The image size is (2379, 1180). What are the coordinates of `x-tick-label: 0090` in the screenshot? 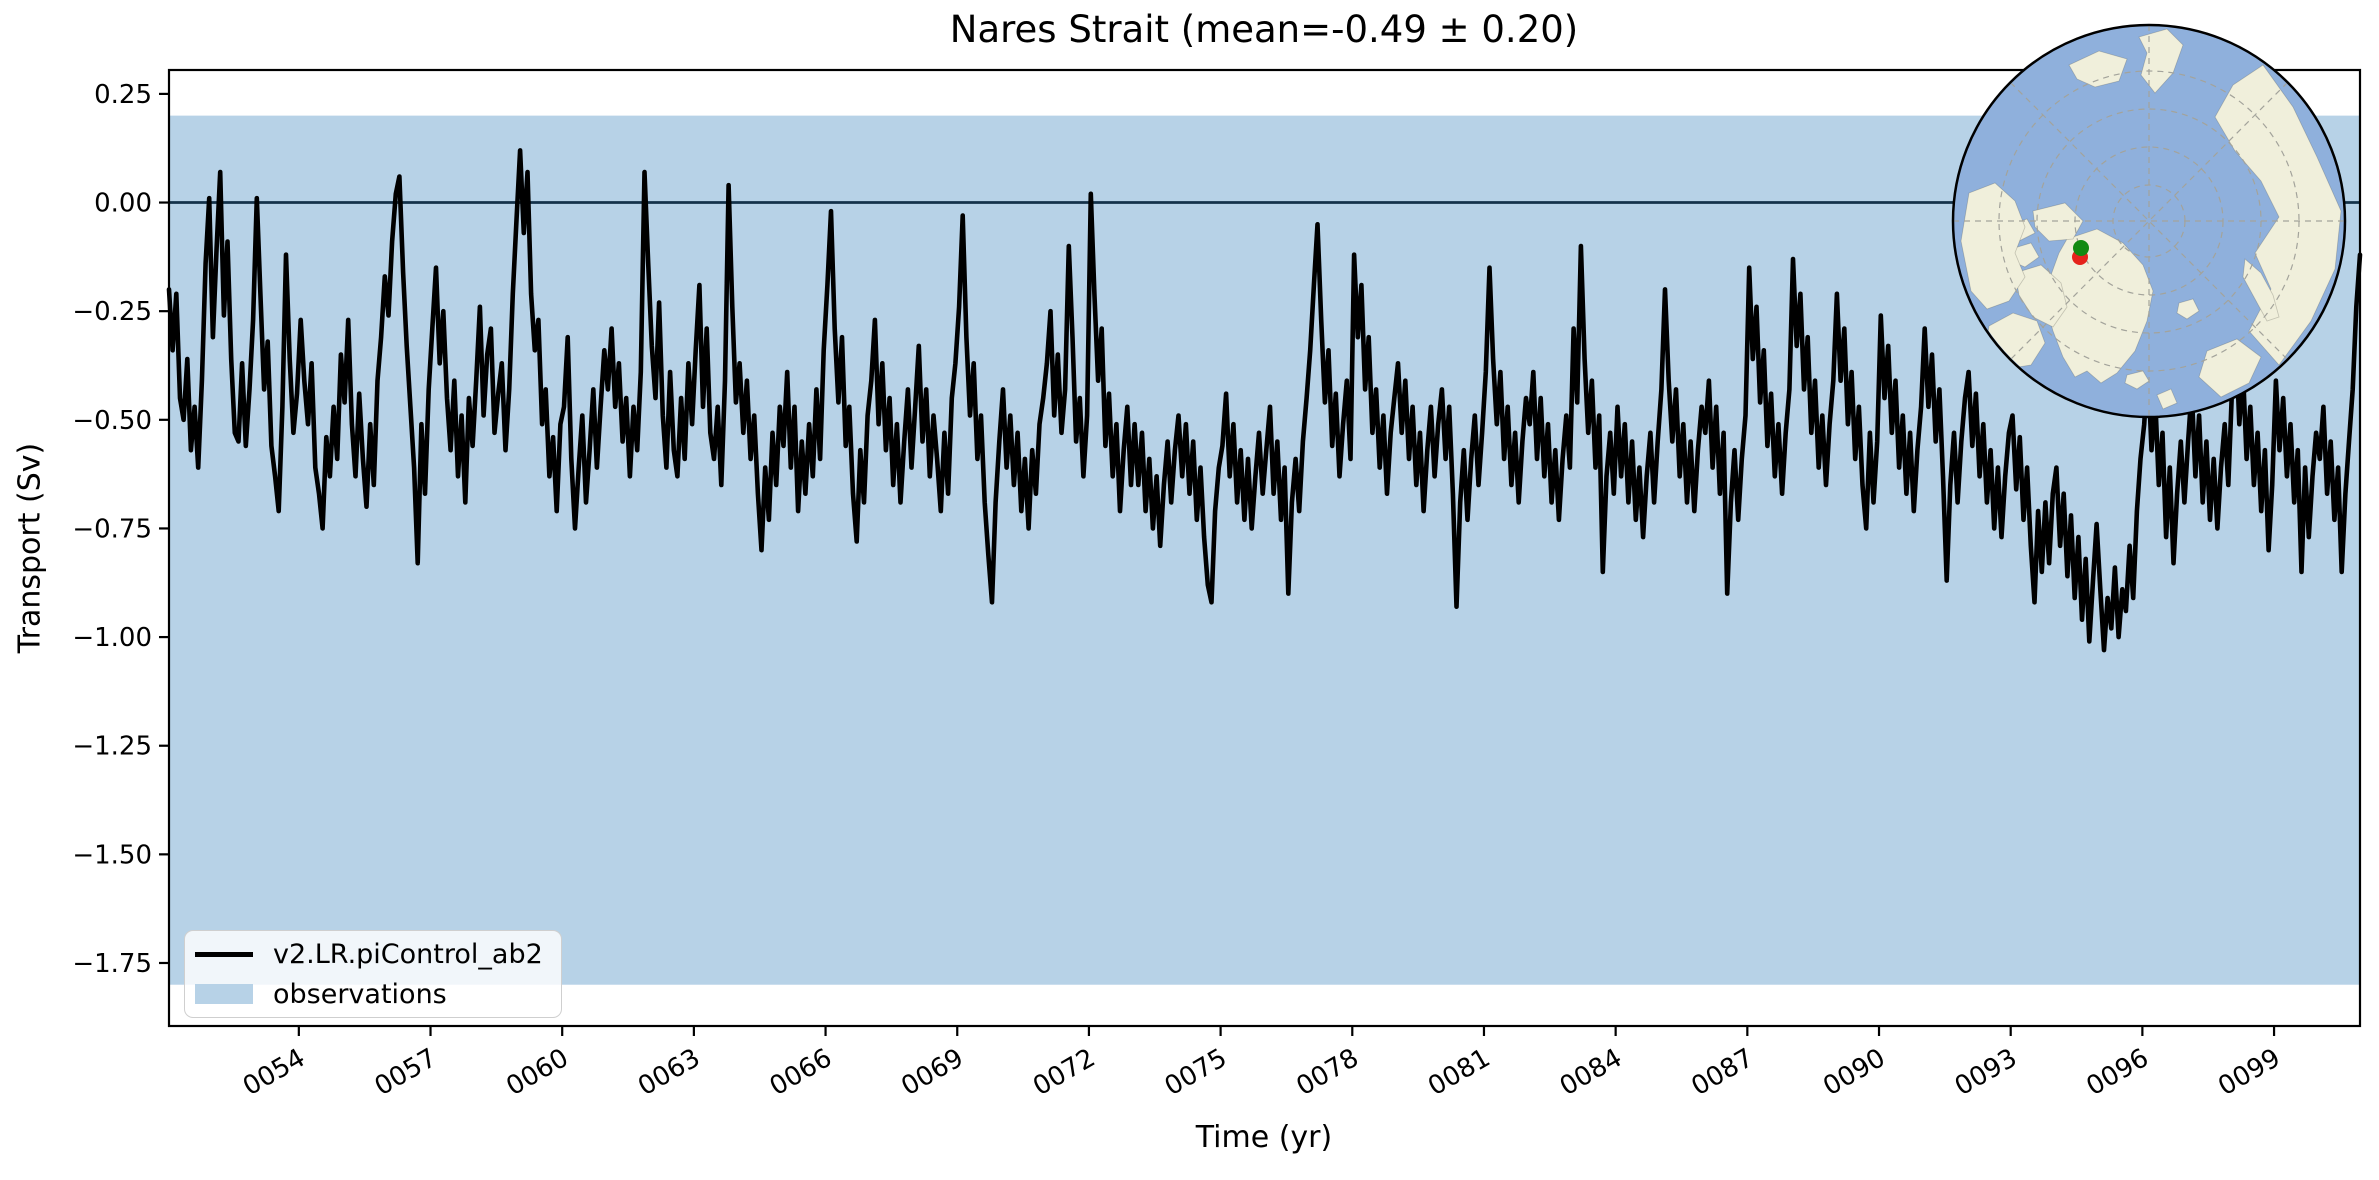 It's located at (1854, 1072).